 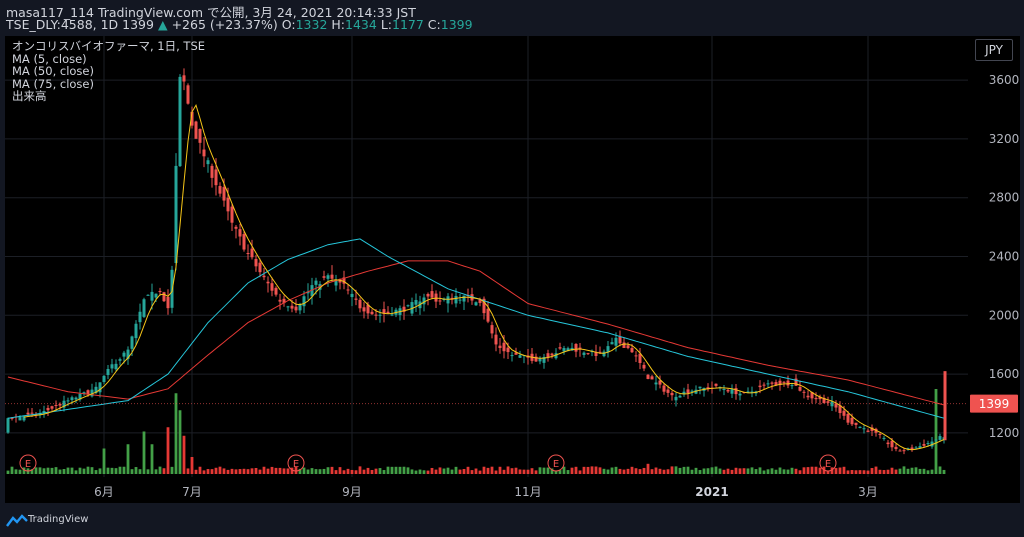 What do you see at coordinates (53, 83) in the screenshot?
I see `legend-ma75: MA (75, close)` at bounding box center [53, 83].